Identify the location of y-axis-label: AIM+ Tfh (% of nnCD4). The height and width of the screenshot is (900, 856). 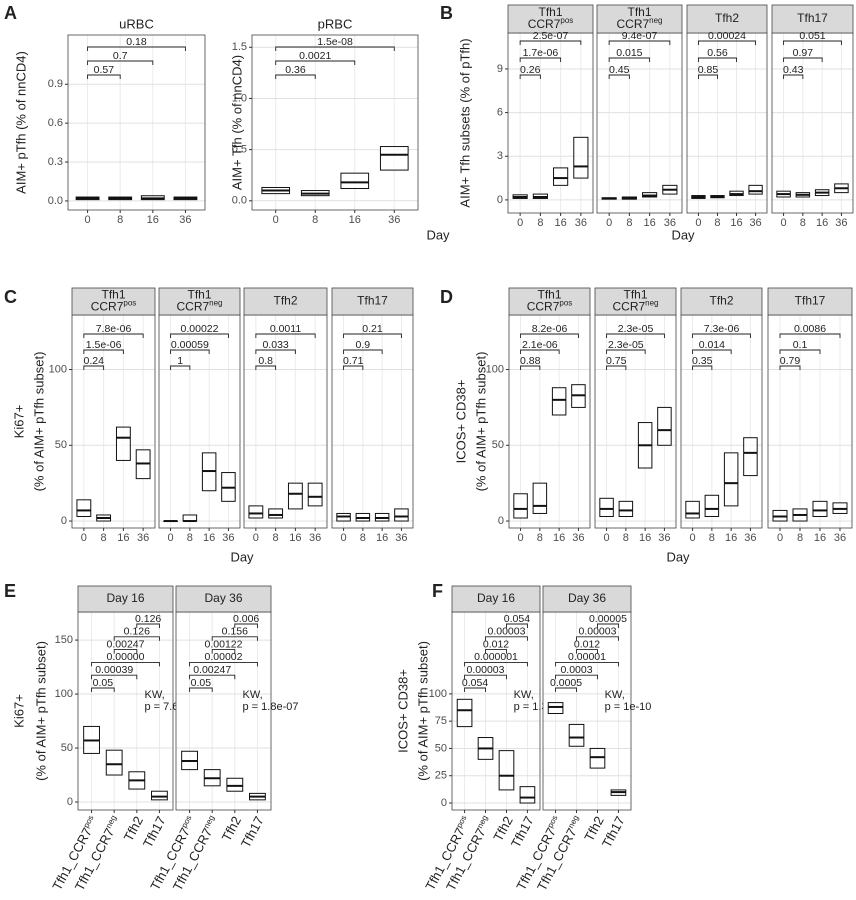
(236, 122).